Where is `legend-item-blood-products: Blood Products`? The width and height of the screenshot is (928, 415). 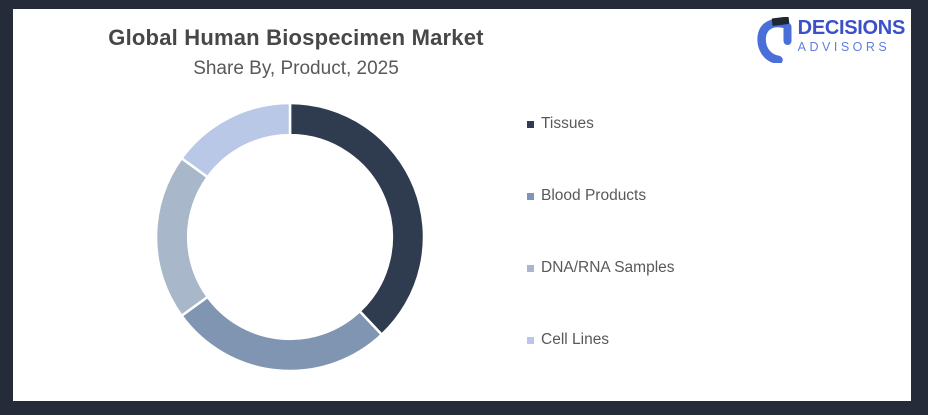 legend-item-blood-products: Blood Products is located at coordinates (601, 196).